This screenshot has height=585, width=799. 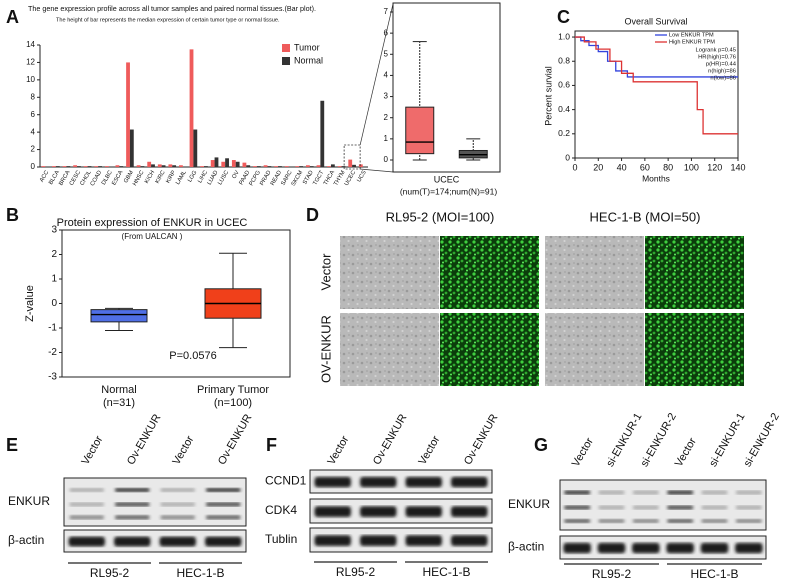 What do you see at coordinates (656, 178) in the screenshot?
I see `x-label: Months` at bounding box center [656, 178].